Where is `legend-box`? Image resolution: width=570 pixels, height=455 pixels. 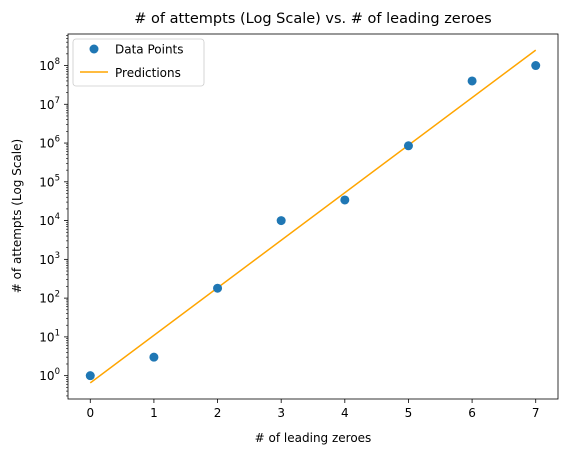 legend-box is located at coordinates (138, 62).